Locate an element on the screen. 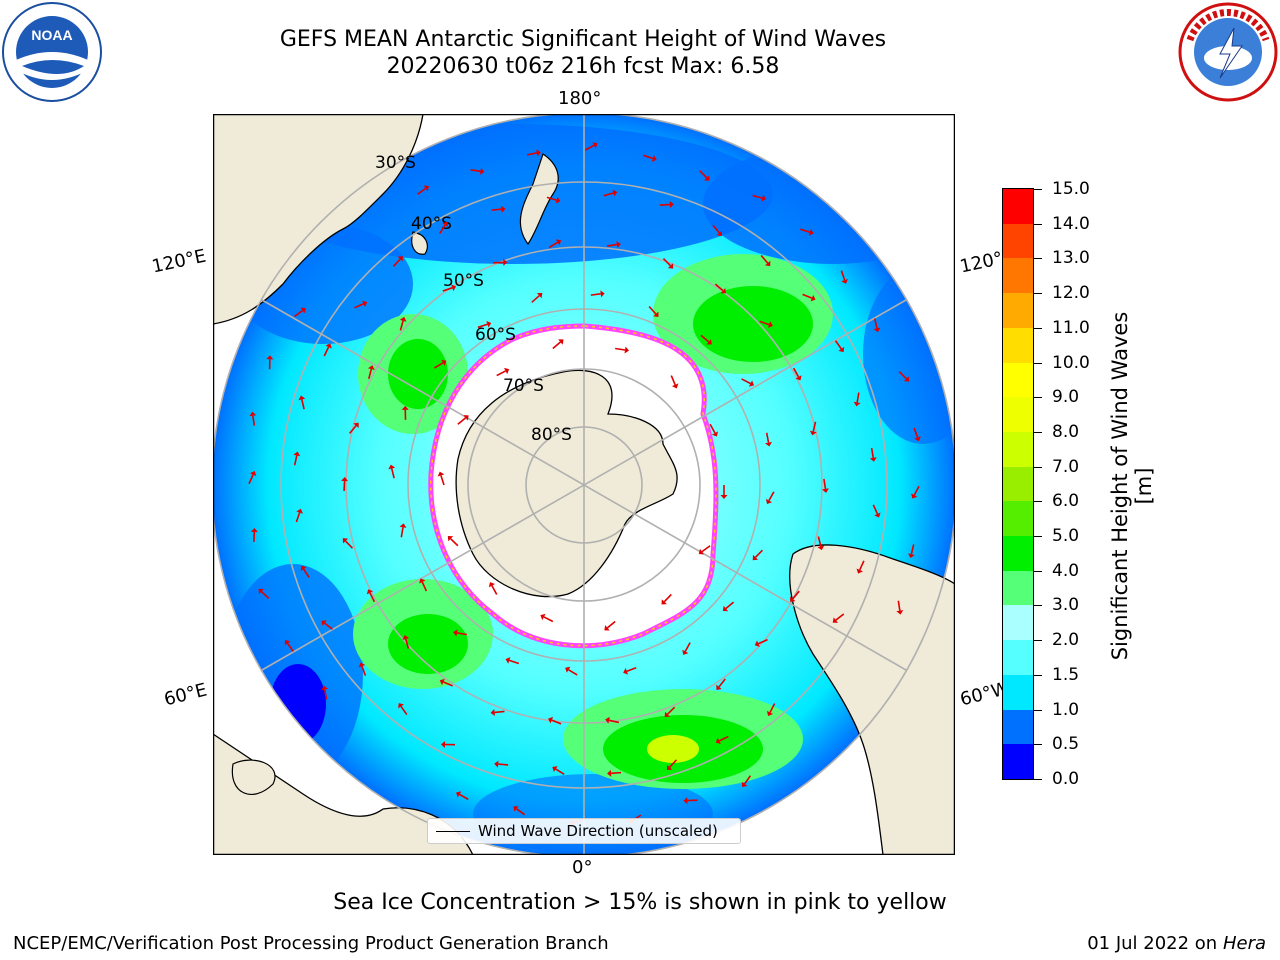 Image resolution: width=1280 pixels, height=960 pixels. lat-label-50s: 50°S is located at coordinates (463, 281).